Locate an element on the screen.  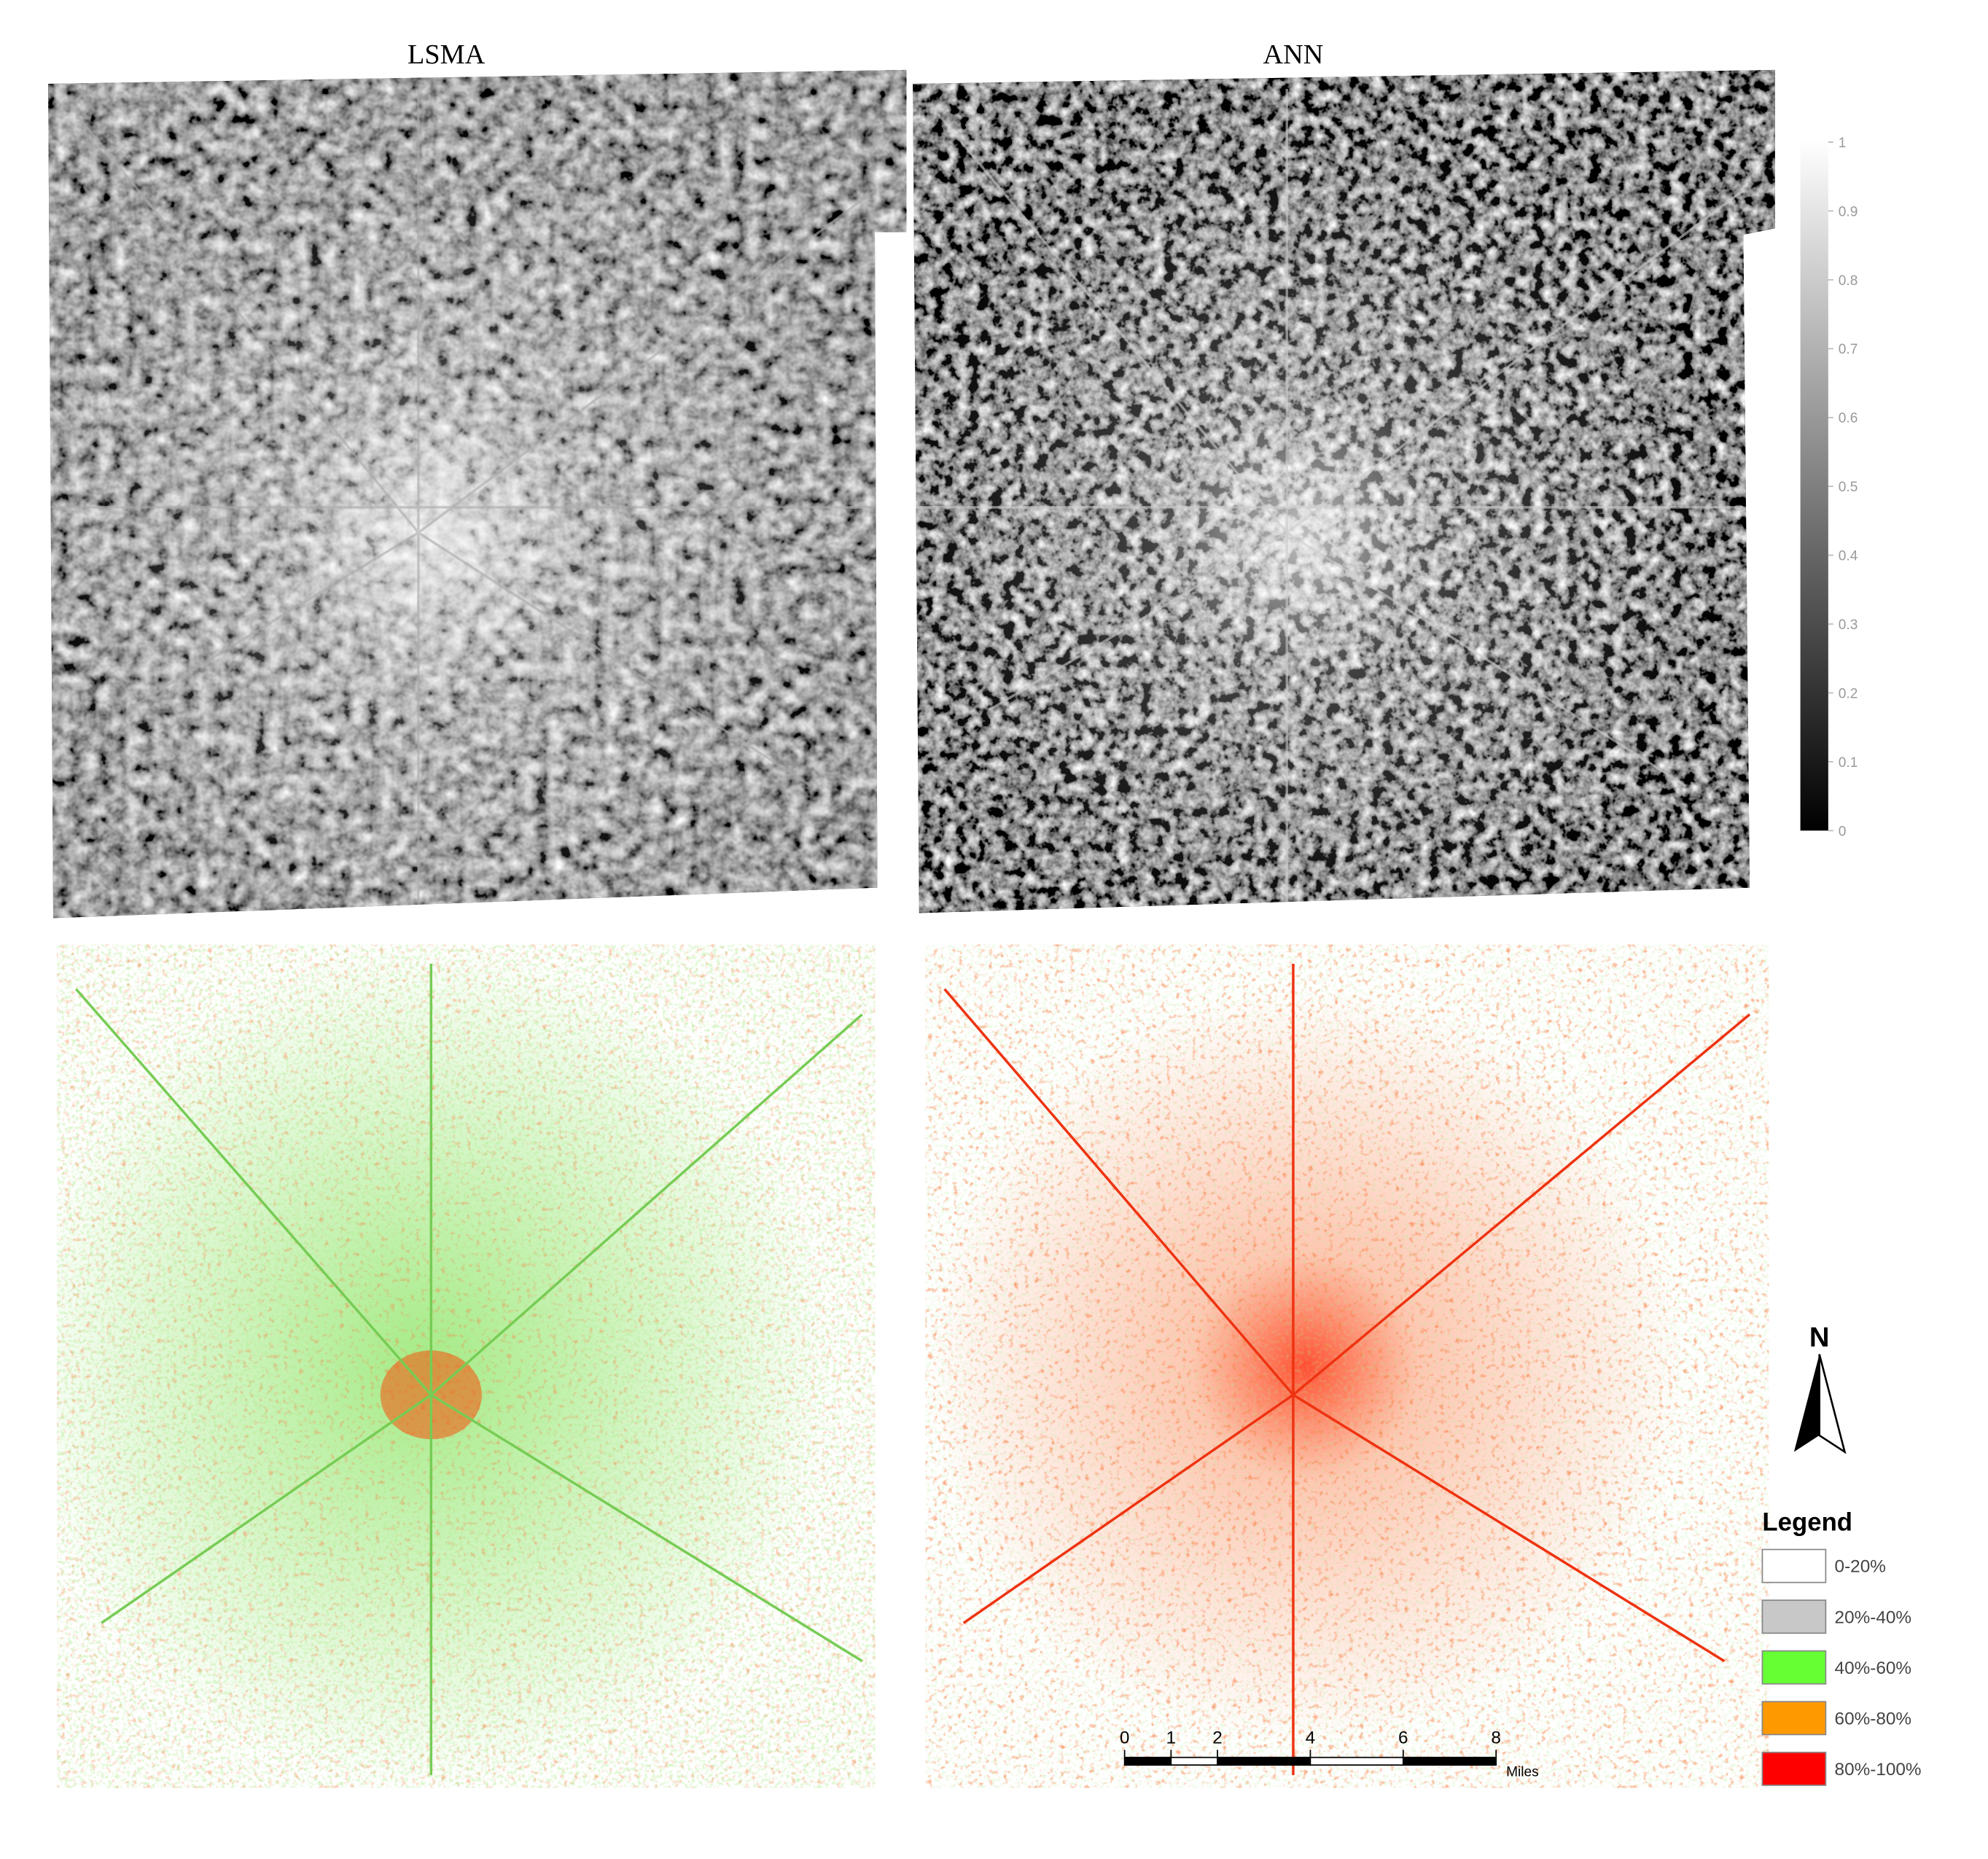
arrow-left is located at coordinates (1807, 1403).